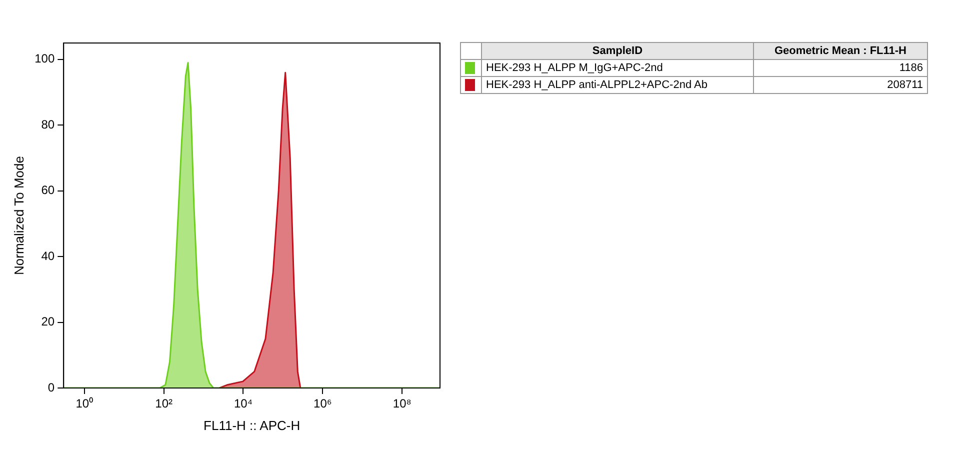  Describe the element at coordinates (841, 85) in the screenshot. I see `text: 208711` at that location.